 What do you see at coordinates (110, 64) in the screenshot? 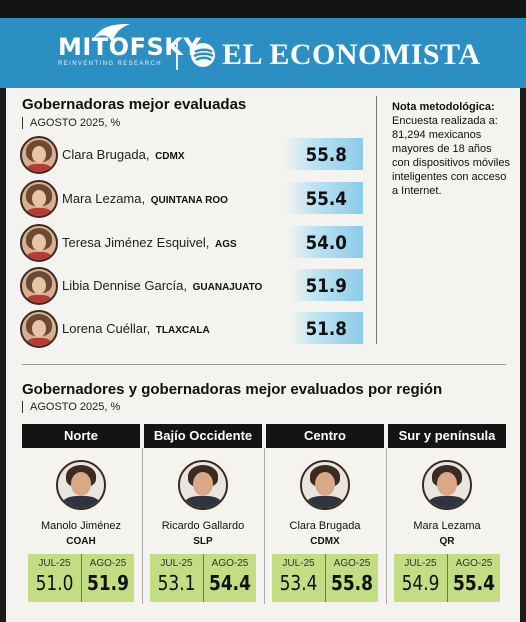
I see `mitofsky-tagline: REINVENTING RESEARCH` at bounding box center [110, 64].